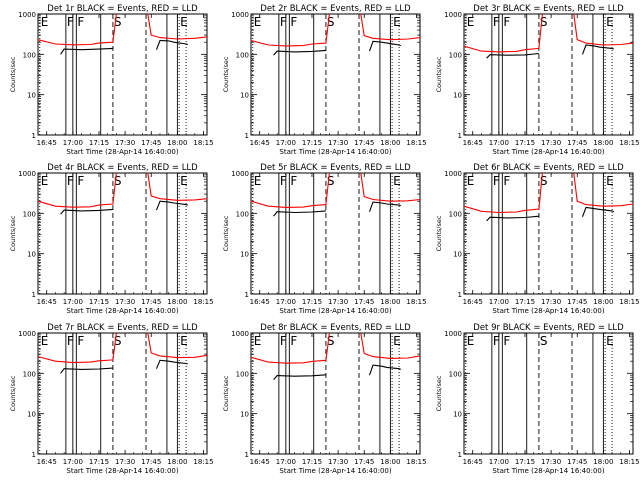 This screenshot has width=640, height=480. What do you see at coordinates (335, 9) in the screenshot?
I see `panel-title: Det 2r BLACK = Events, RED = LLD` at bounding box center [335, 9].